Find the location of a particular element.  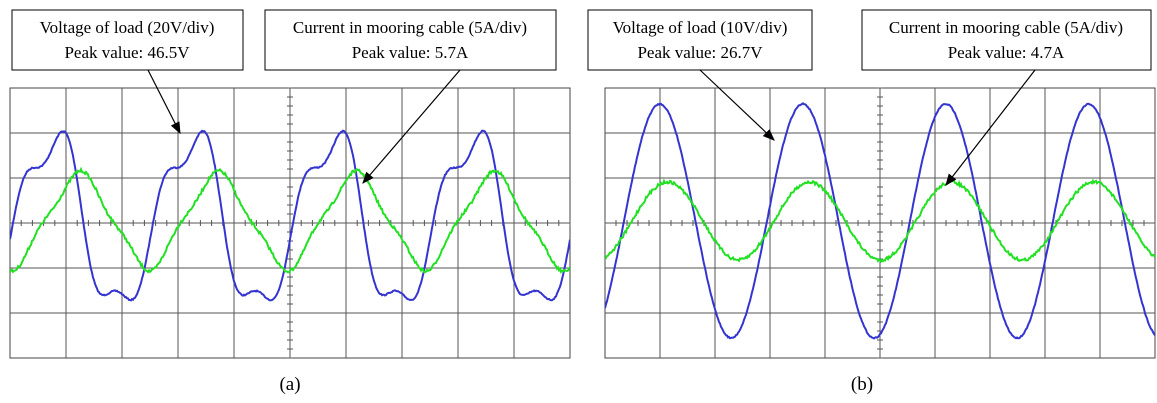

annotation-text: Peak value: 46.5V is located at coordinates (127, 52).